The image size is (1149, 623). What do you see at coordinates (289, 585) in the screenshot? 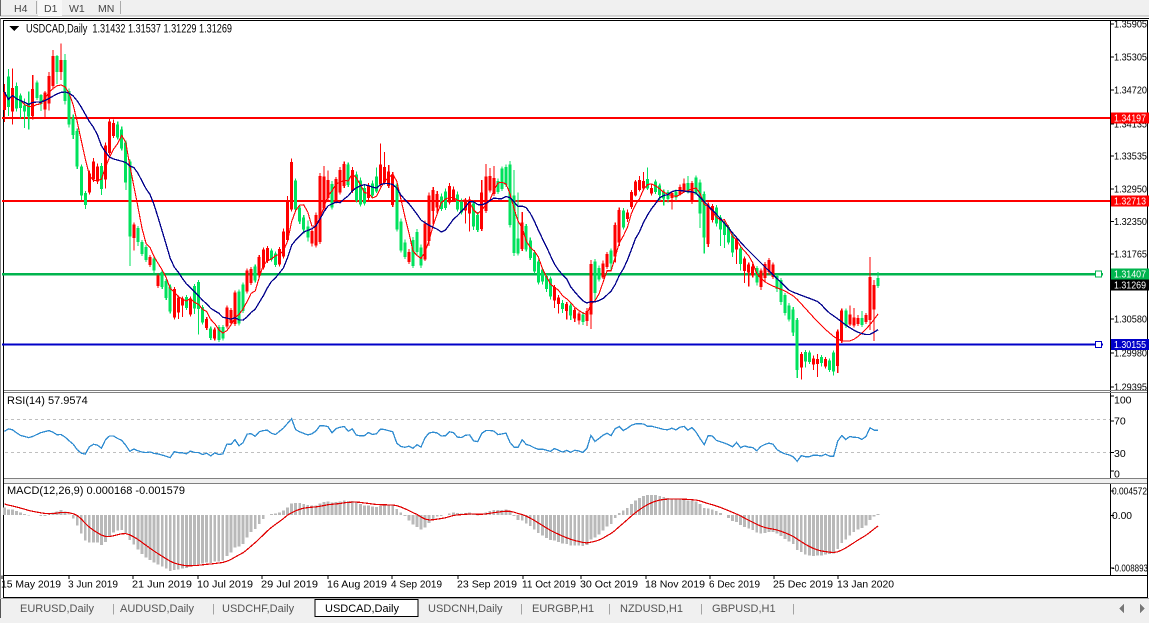
I see `svg-text: 29 Jul 2019` at bounding box center [289, 585].